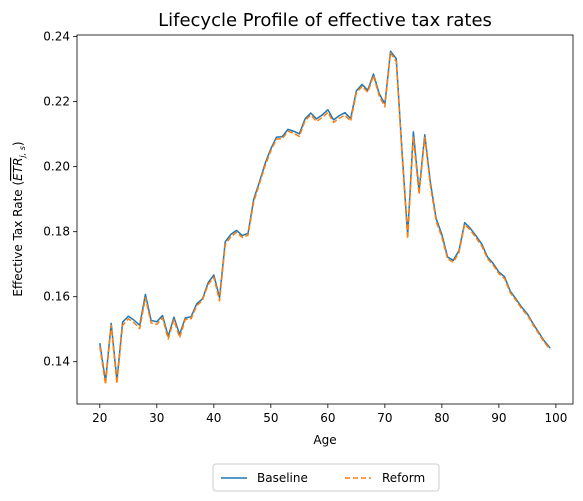 The width and height of the screenshot is (583, 501). I want to click on y-axis-label: Effective Tax Rate (ETRj, s), so click(19, 218).